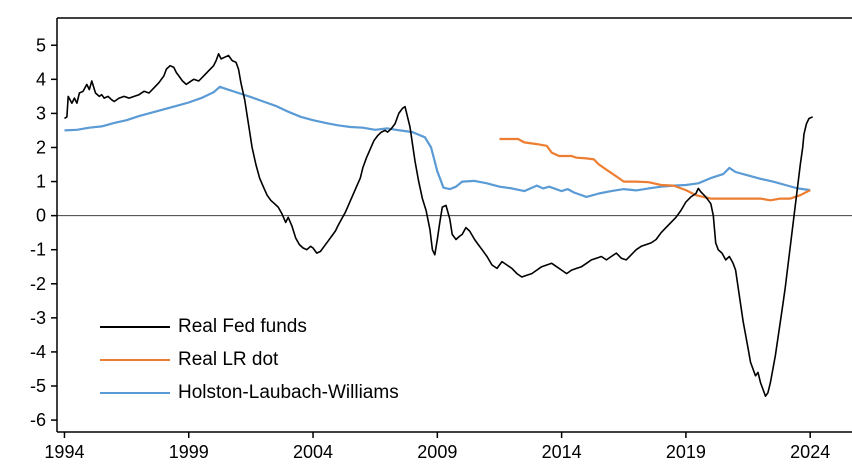  What do you see at coordinates (313, 452) in the screenshot?
I see `tick-label: 2004` at bounding box center [313, 452].